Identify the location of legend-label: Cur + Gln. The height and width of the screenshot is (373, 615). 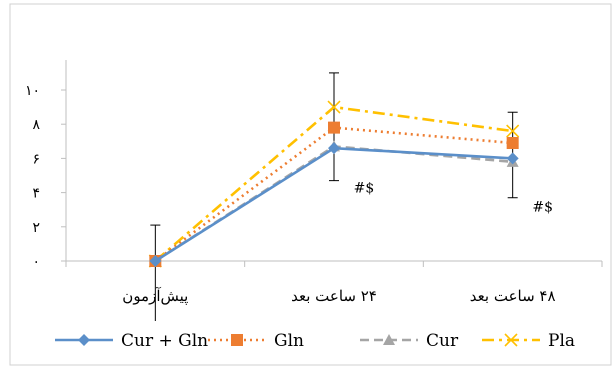
(164, 341).